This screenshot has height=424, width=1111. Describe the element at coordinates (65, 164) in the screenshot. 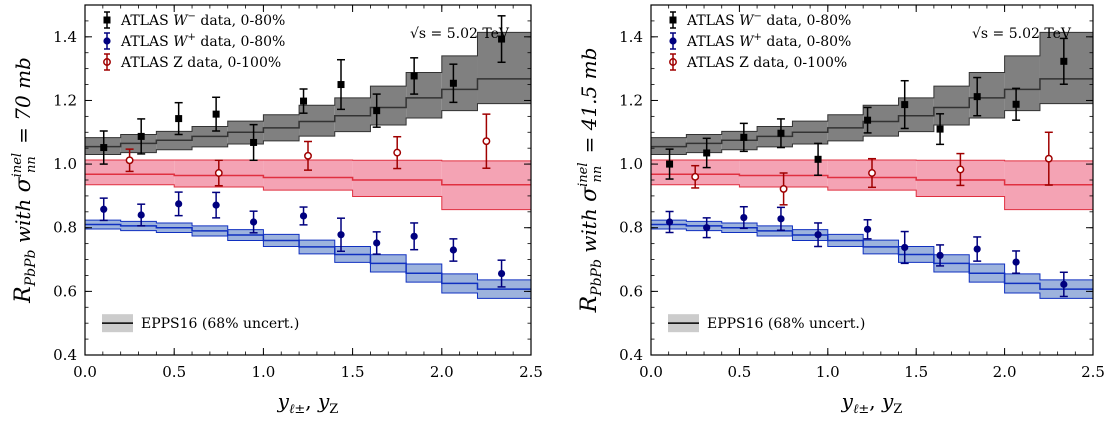

I see `y-tick-label: 1.0` at that location.